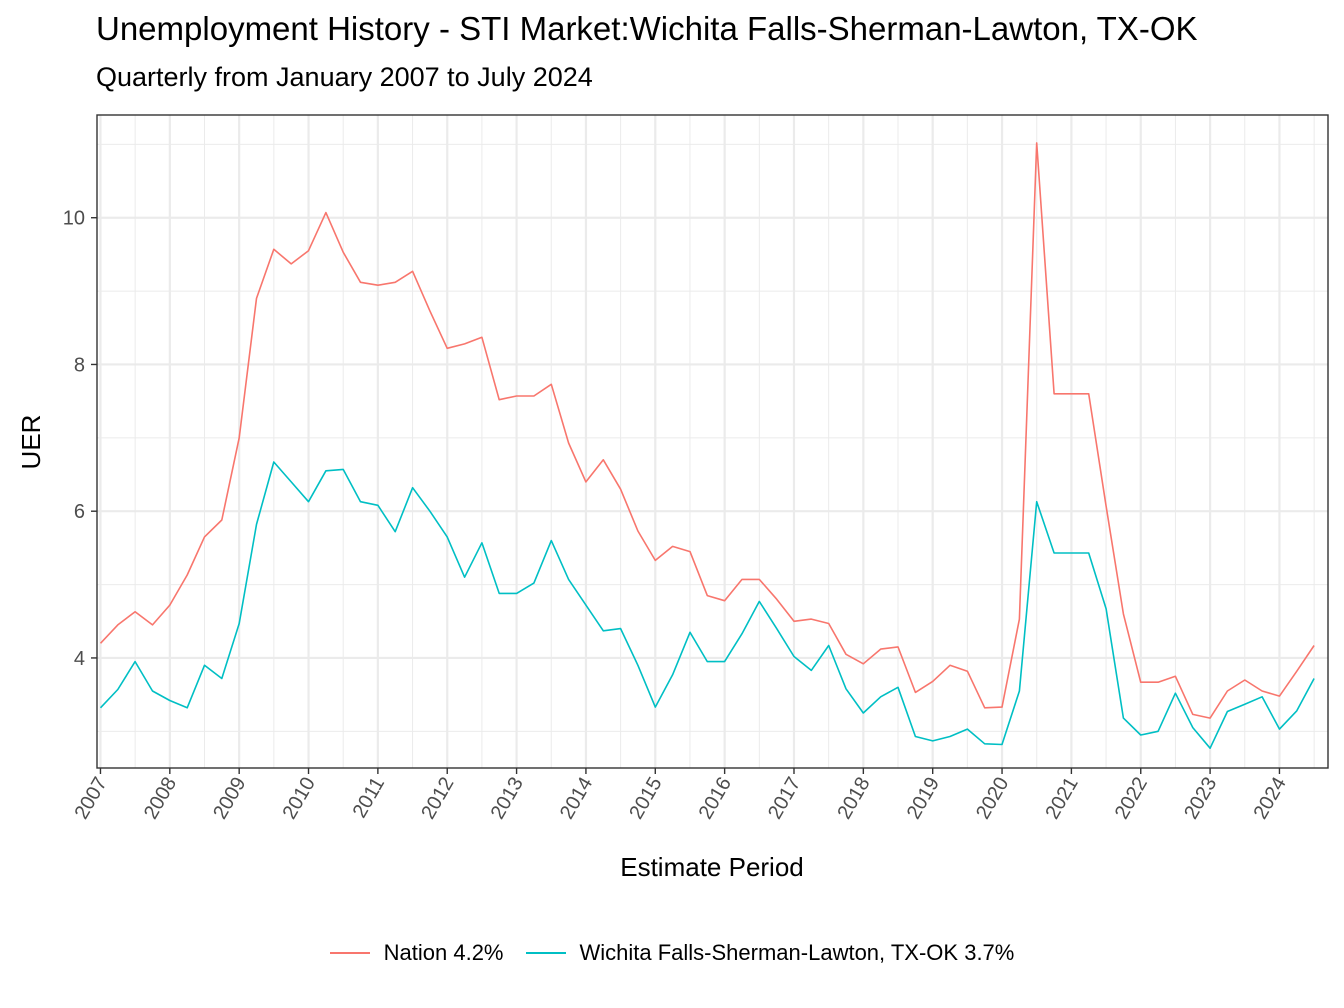 The height and width of the screenshot is (1008, 1344). Describe the element at coordinates (715, 799) in the screenshot. I see `x-tick-label: 2016` at that location.